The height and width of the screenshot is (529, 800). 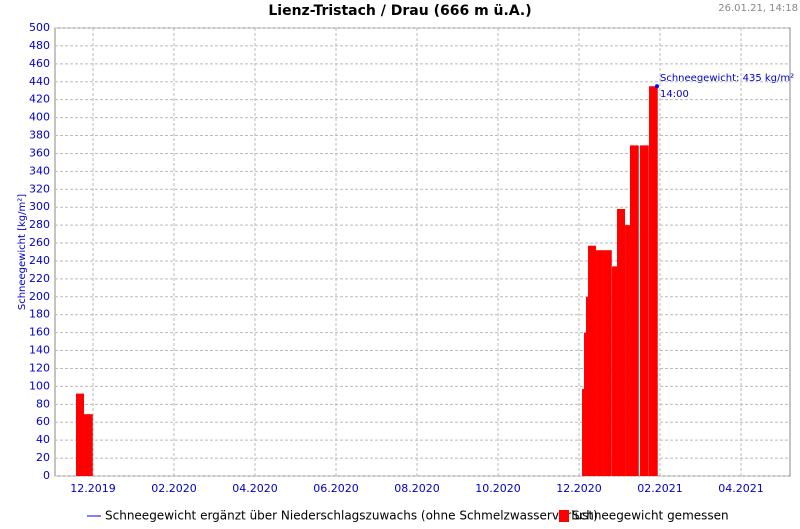 I want to click on y-tick-label: 260, so click(x=39, y=242).